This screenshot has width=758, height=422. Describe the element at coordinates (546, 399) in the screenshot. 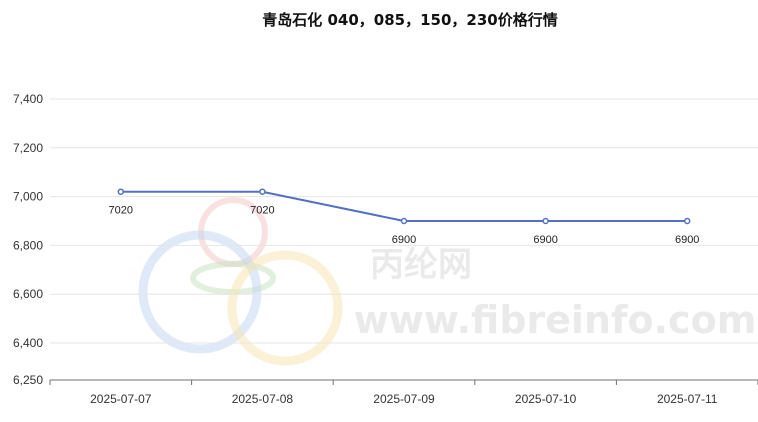

I see `x-tick-label: 2025-07-10` at that location.